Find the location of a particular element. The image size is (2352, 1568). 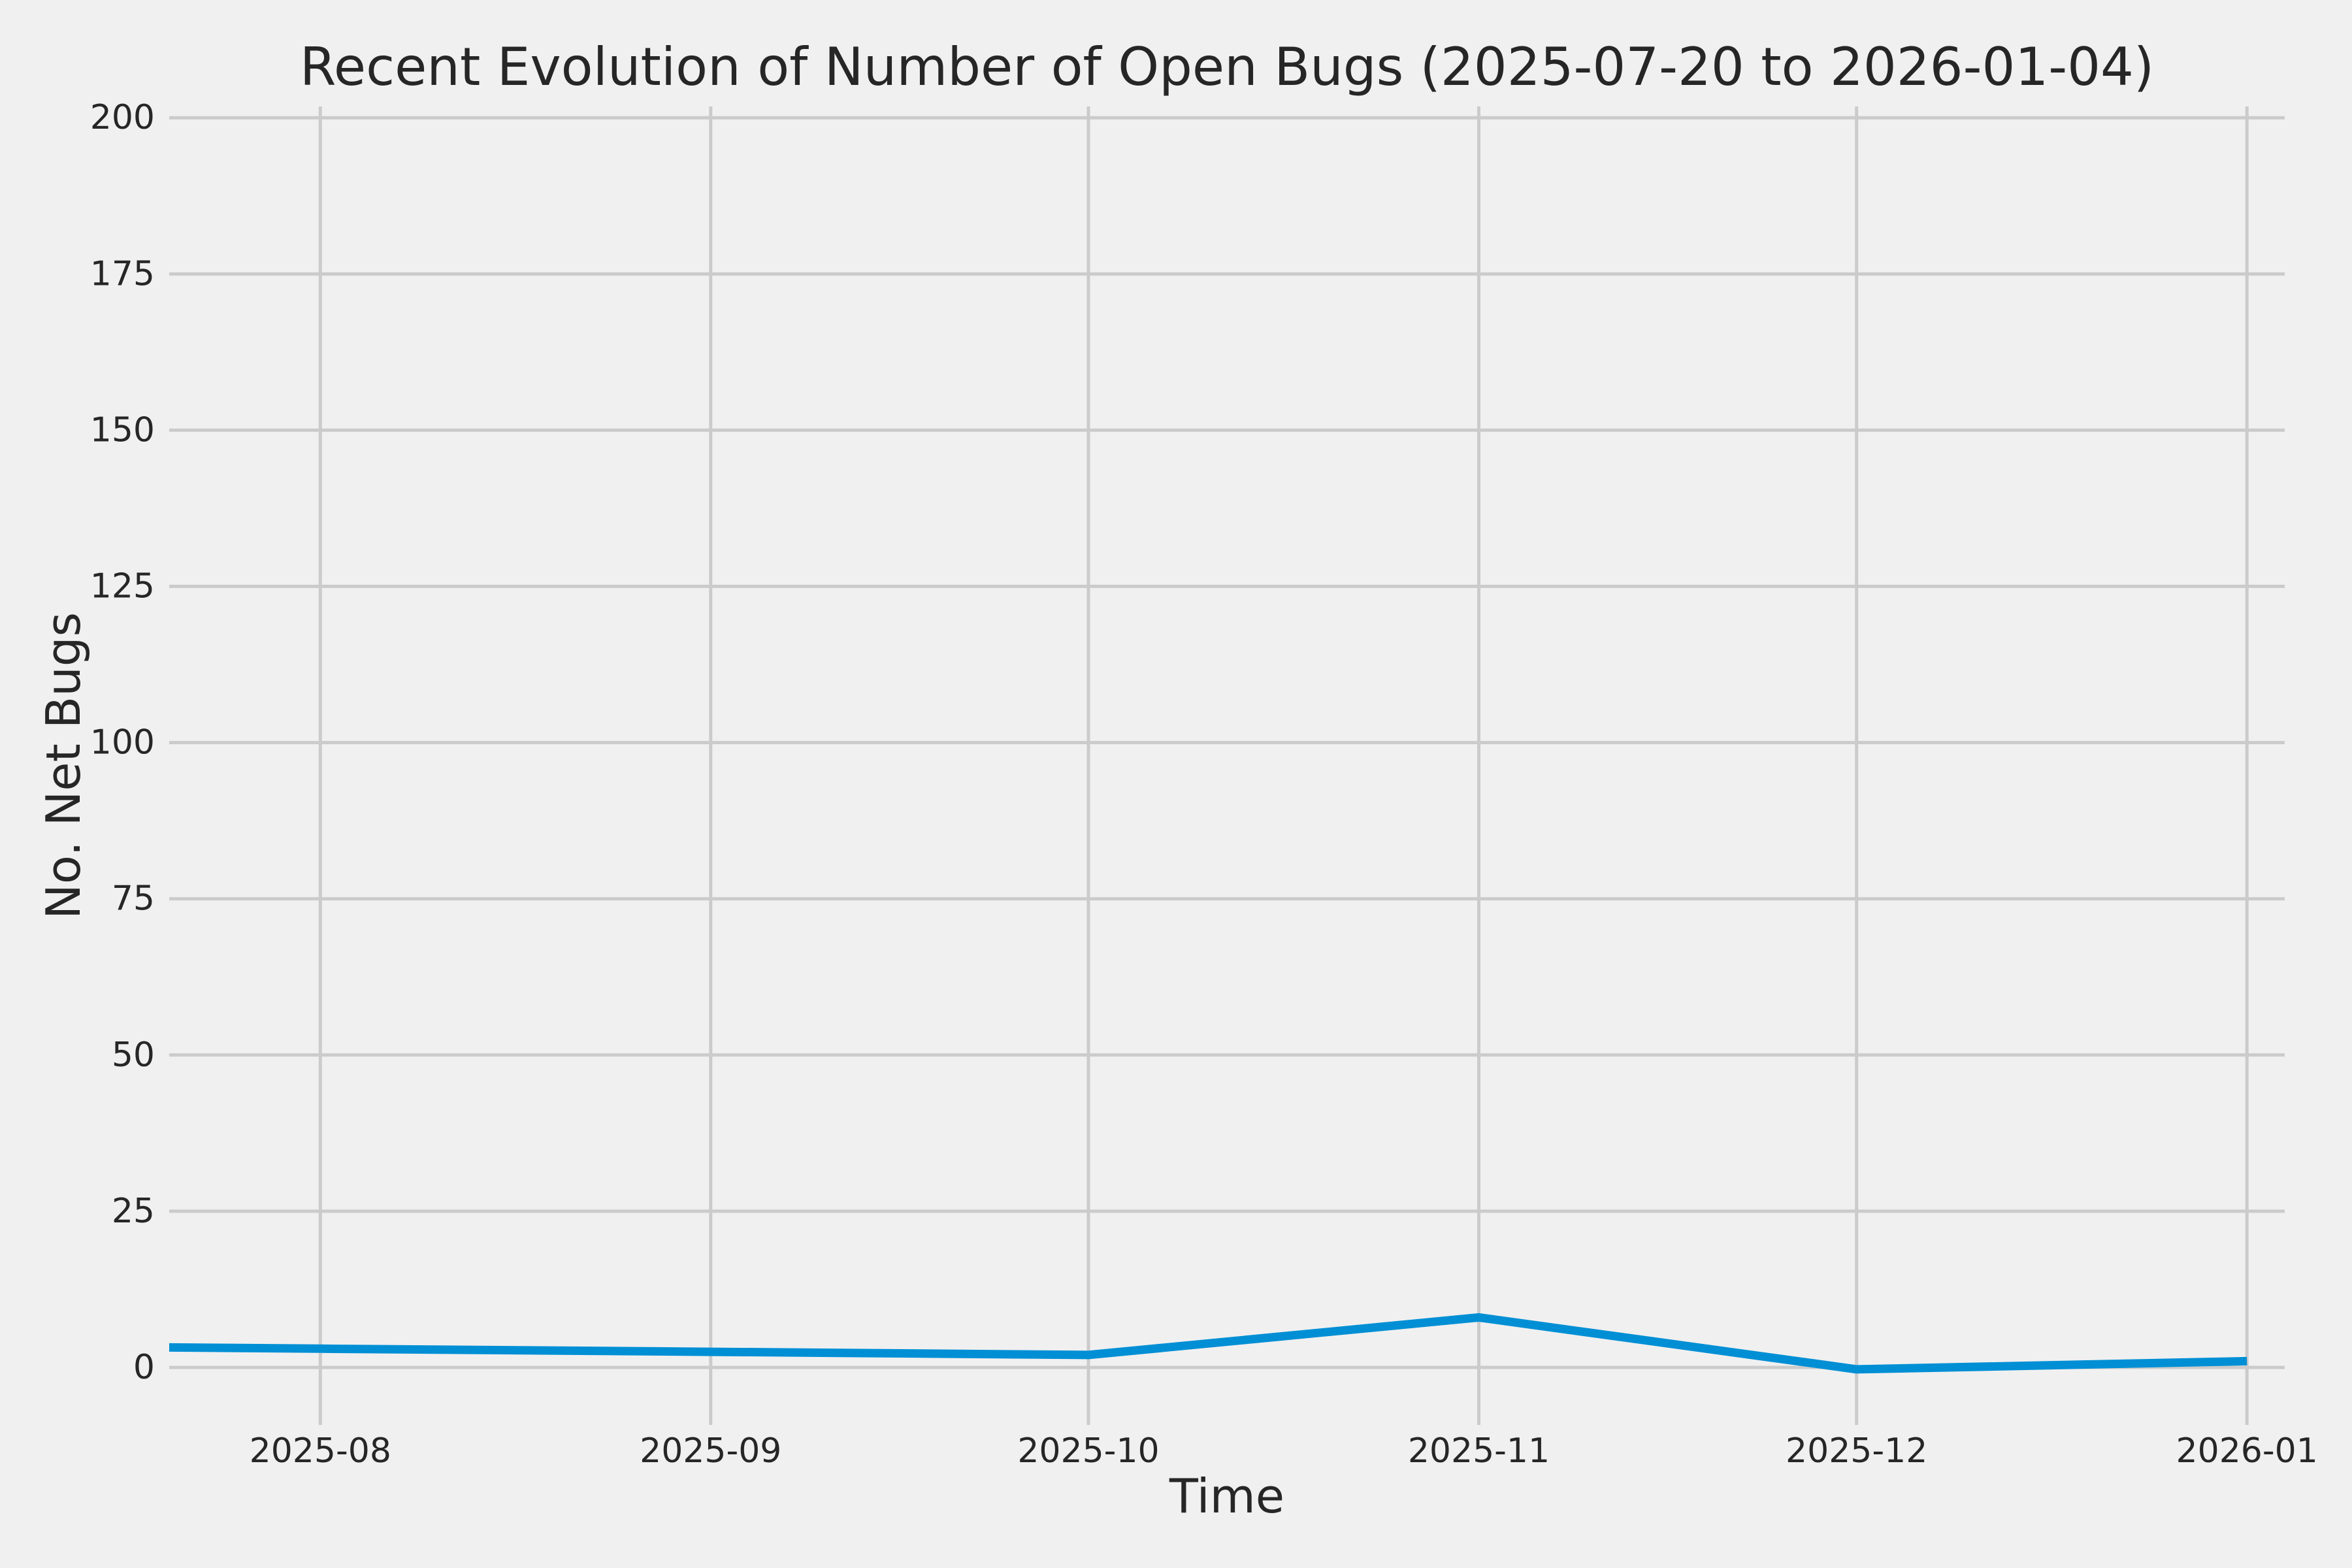

y-tick-label: 0 is located at coordinates (144, 1367).